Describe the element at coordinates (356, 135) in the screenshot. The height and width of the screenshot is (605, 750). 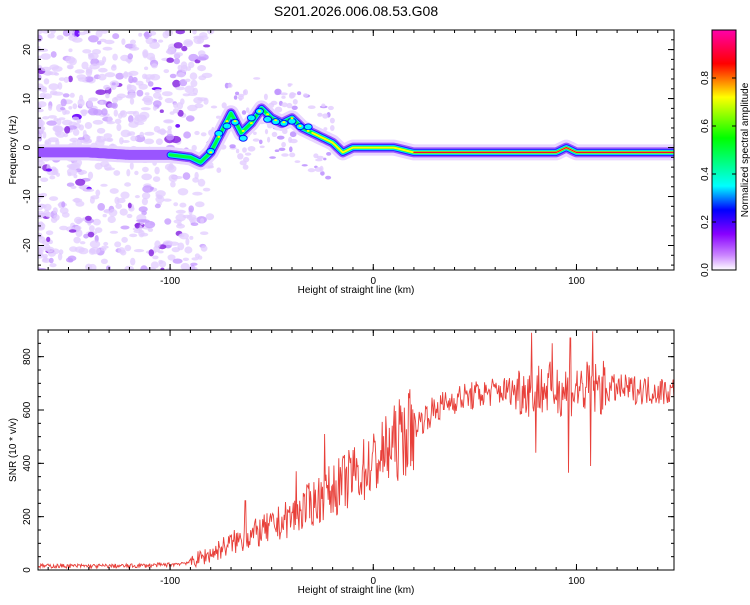
I see `spectrogram-ridge` at that location.